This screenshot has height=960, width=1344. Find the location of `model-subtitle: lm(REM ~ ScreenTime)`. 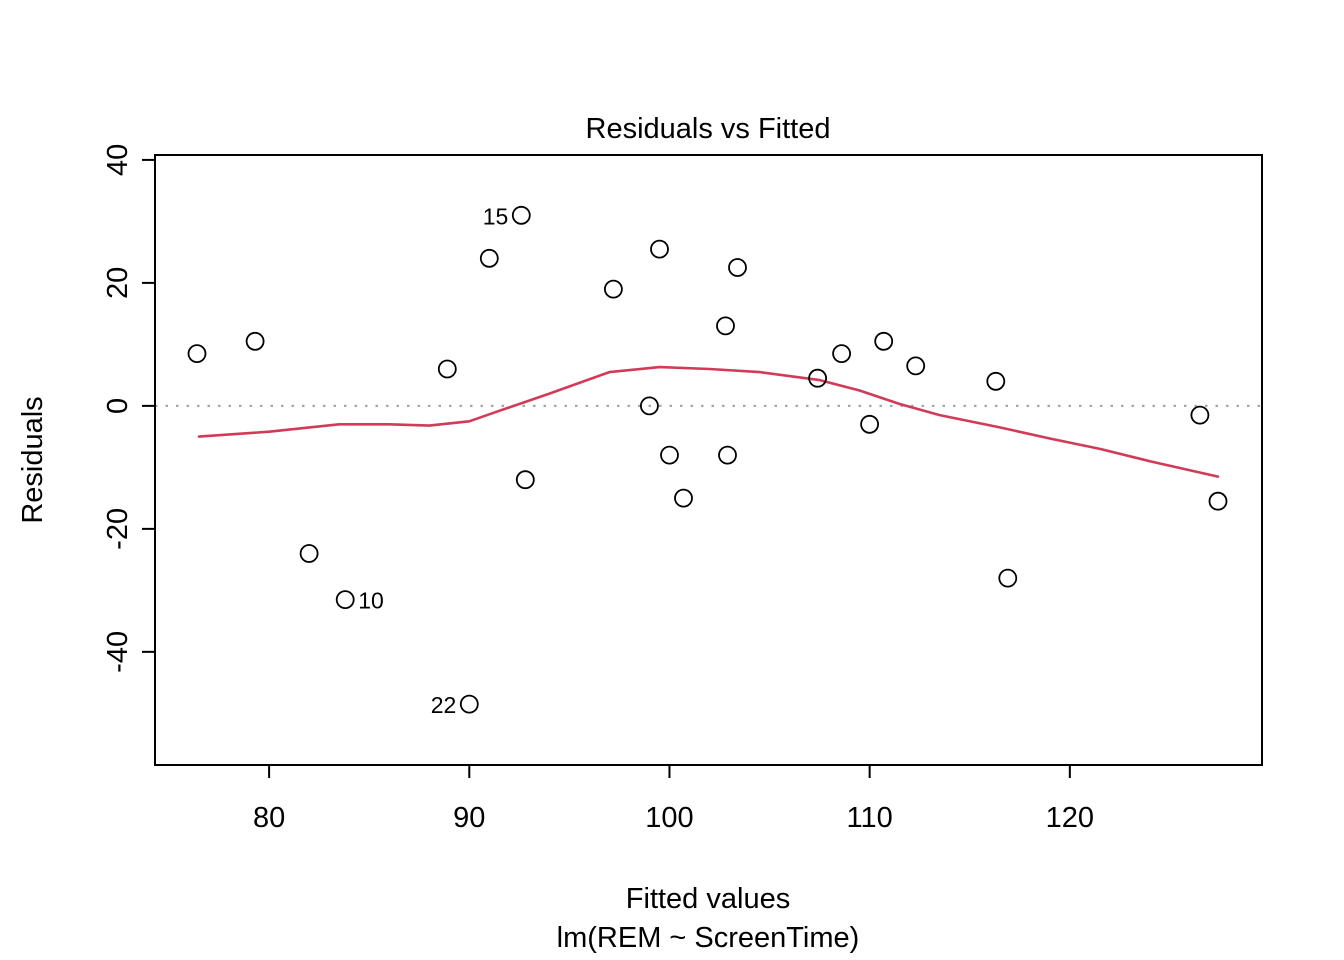

model-subtitle: lm(REM ~ ScreenTime) is located at coordinates (708, 938).